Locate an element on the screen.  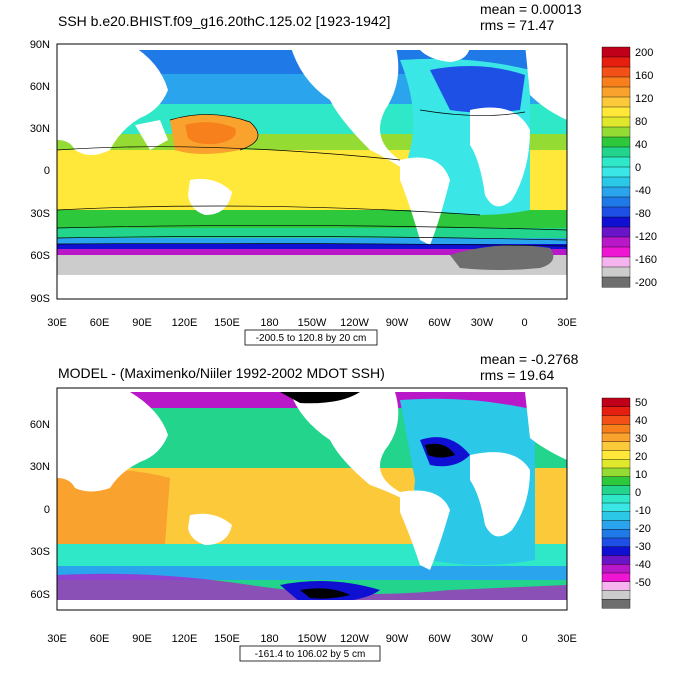
contour-lines is located at coordinates (312, 178).